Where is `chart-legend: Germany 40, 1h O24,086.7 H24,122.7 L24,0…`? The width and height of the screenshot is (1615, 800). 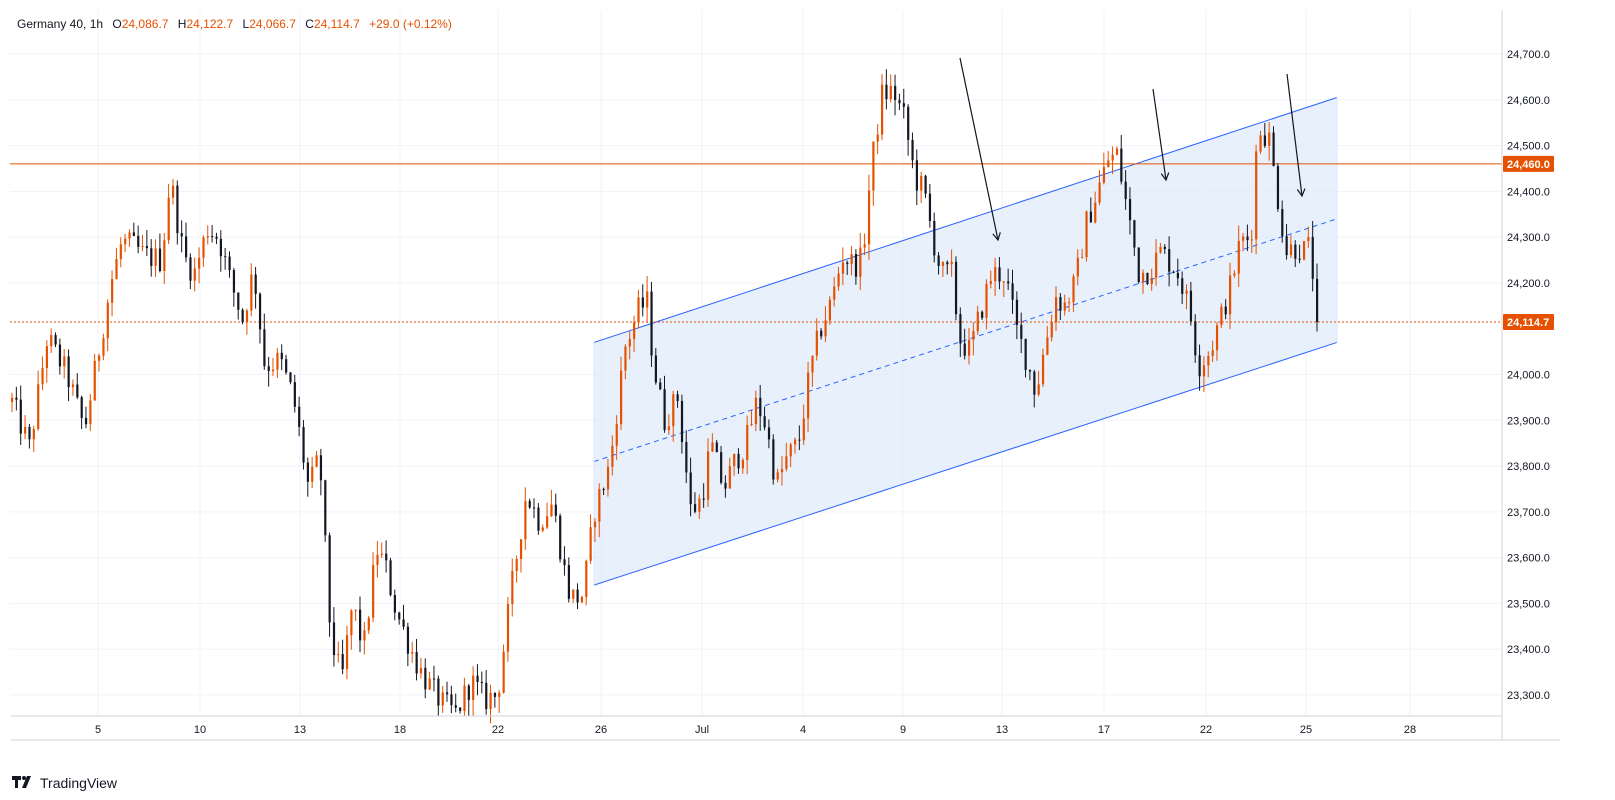
chart-legend: Germany 40, 1h O24,086.7 H24,122.7 L24,0… is located at coordinates (234, 24).